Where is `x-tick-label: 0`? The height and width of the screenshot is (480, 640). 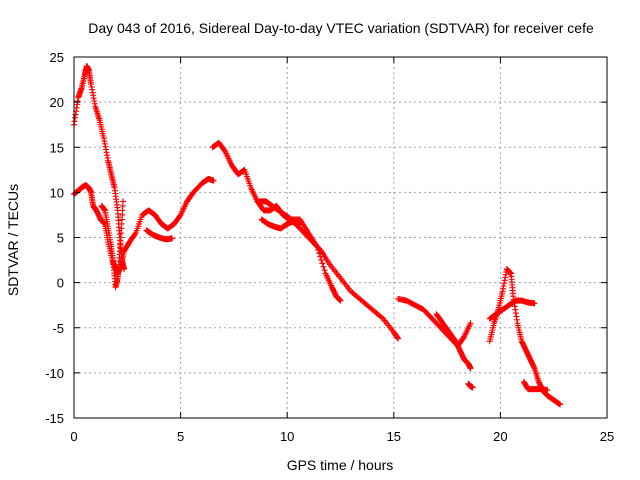 x-tick-label: 0 is located at coordinates (73, 436).